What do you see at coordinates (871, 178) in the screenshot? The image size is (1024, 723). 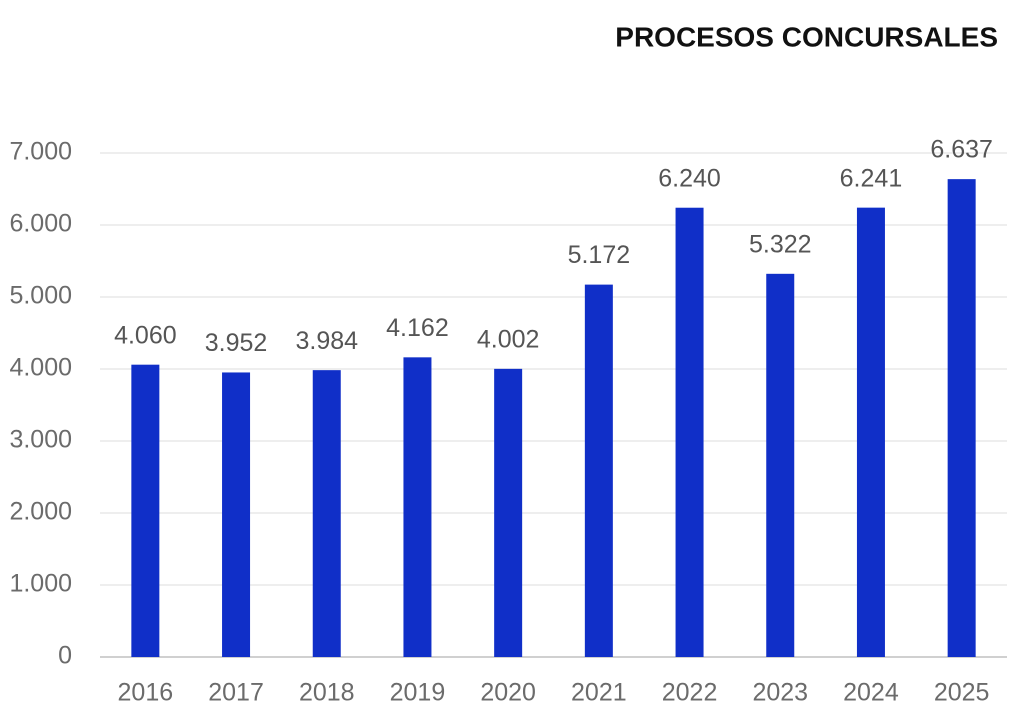 I see `value-label: 6.241` at bounding box center [871, 178].